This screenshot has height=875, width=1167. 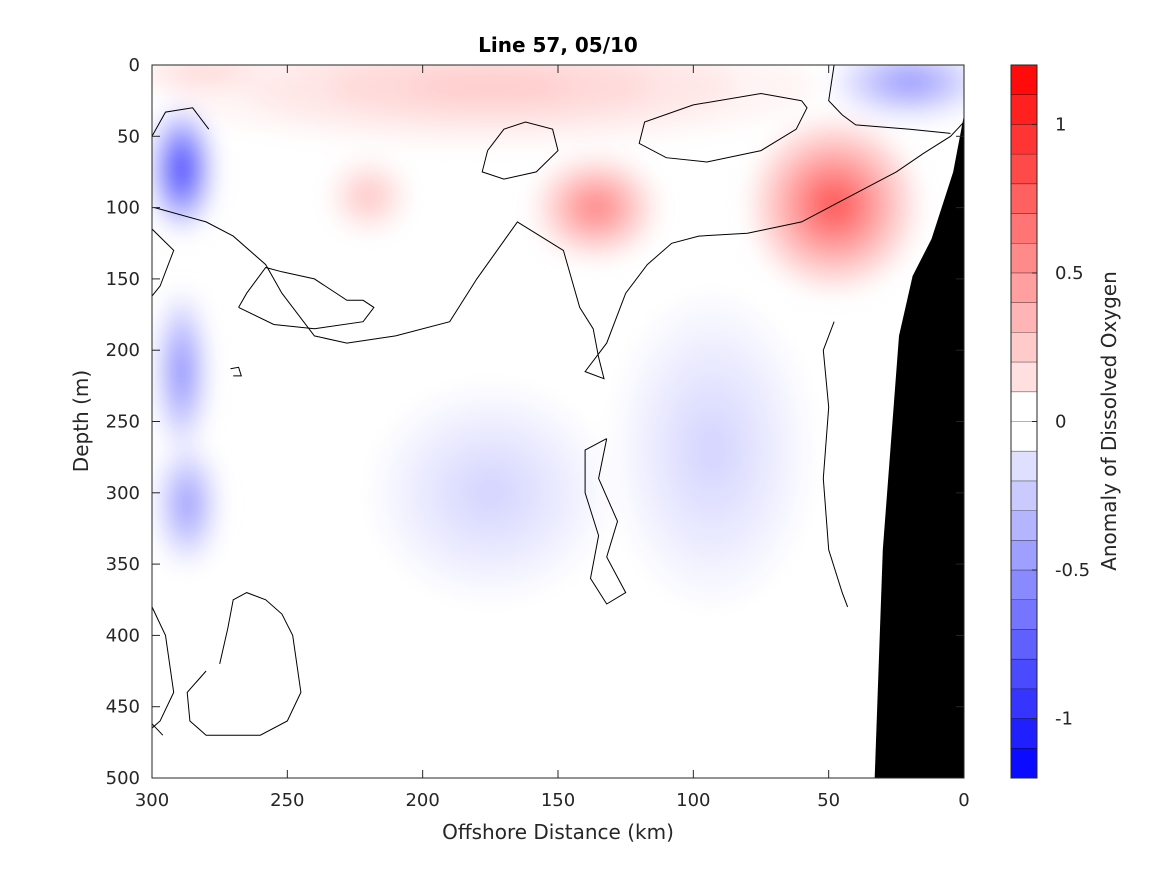 I want to click on colorbar-label: Anomaly of Dissolved Oxygen, so click(x=1109, y=421).